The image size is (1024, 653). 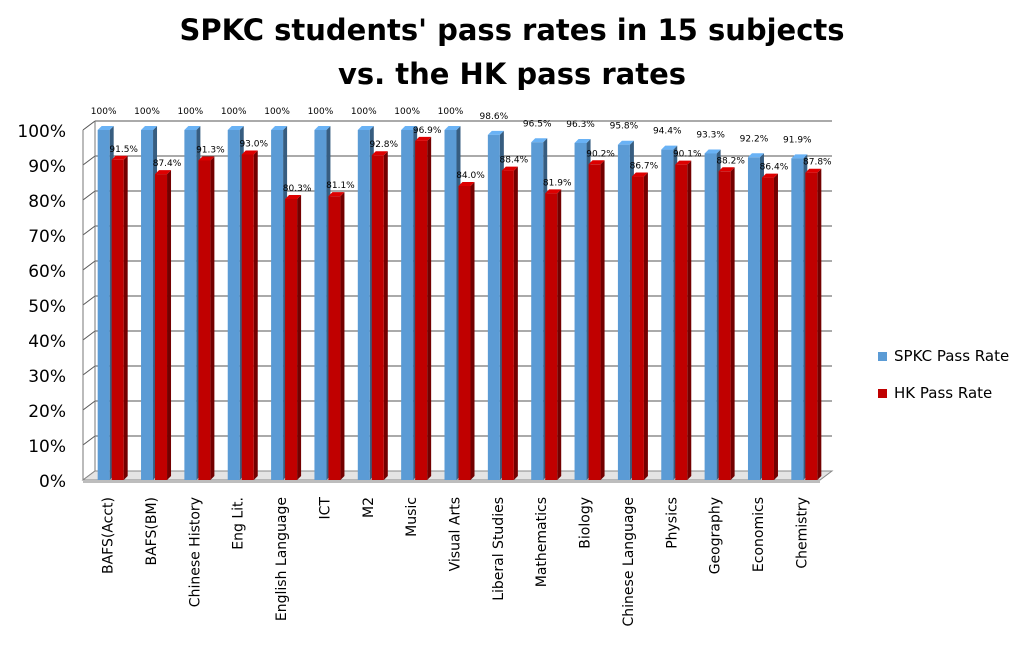 What do you see at coordinates (47, 202) in the screenshot?
I see `y-tick-label: 80%` at bounding box center [47, 202].